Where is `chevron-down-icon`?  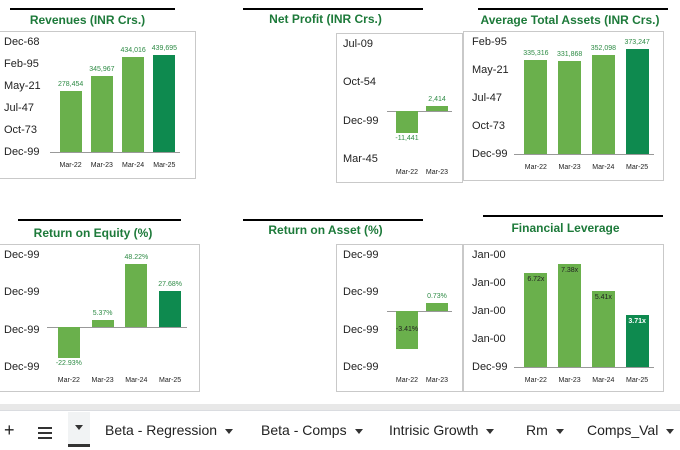 chevron-down-icon is located at coordinates (559, 431).